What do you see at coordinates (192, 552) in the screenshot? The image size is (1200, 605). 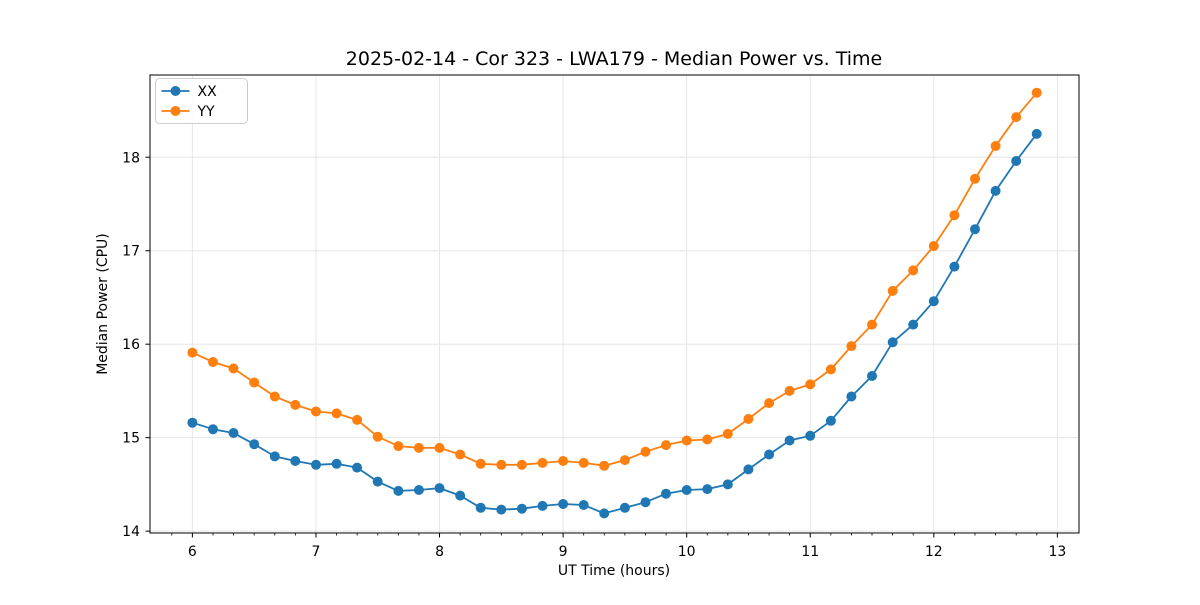 I see `x-tick-label: 6` at bounding box center [192, 552].